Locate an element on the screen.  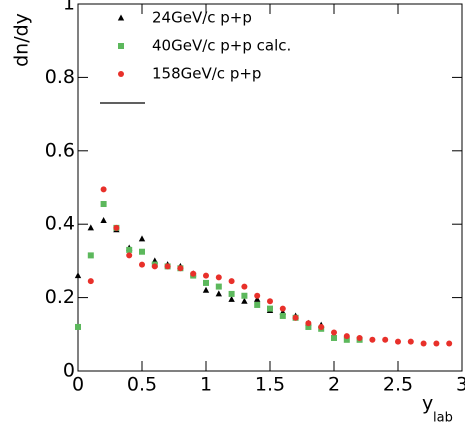
y-tick-label: 0.8 is located at coordinates (60, 77).